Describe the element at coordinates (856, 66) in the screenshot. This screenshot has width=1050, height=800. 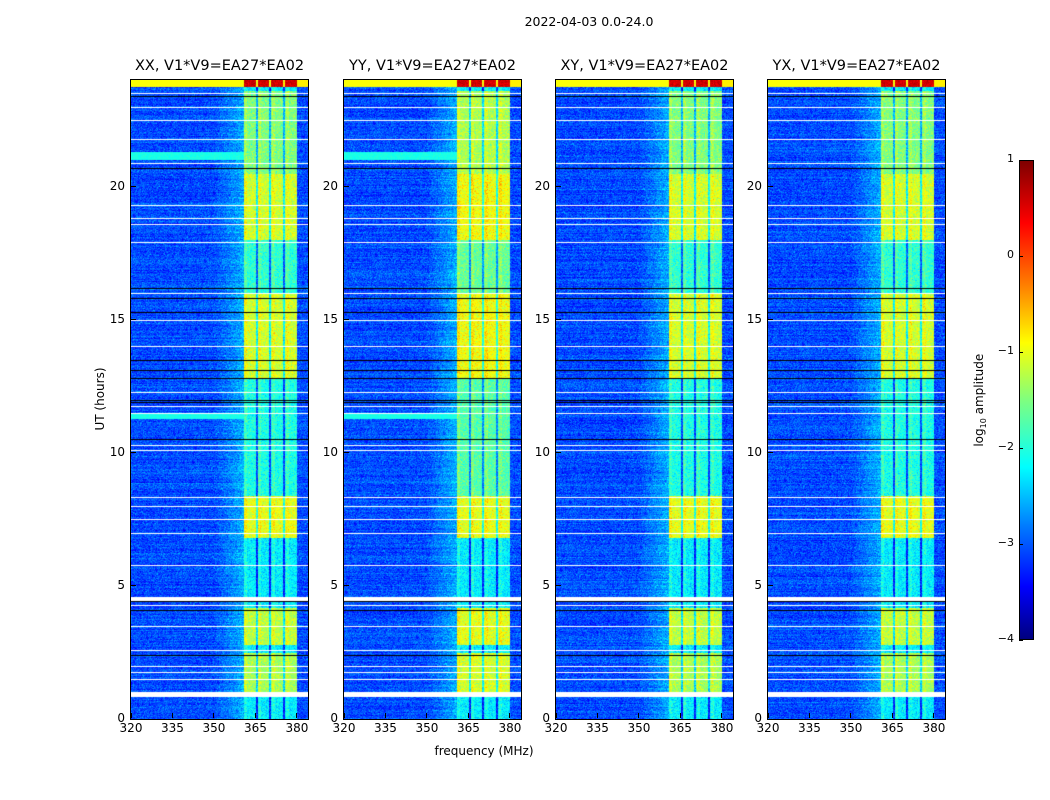
I see `panel-title: YX, V1*V9=EA27*EA02` at that location.